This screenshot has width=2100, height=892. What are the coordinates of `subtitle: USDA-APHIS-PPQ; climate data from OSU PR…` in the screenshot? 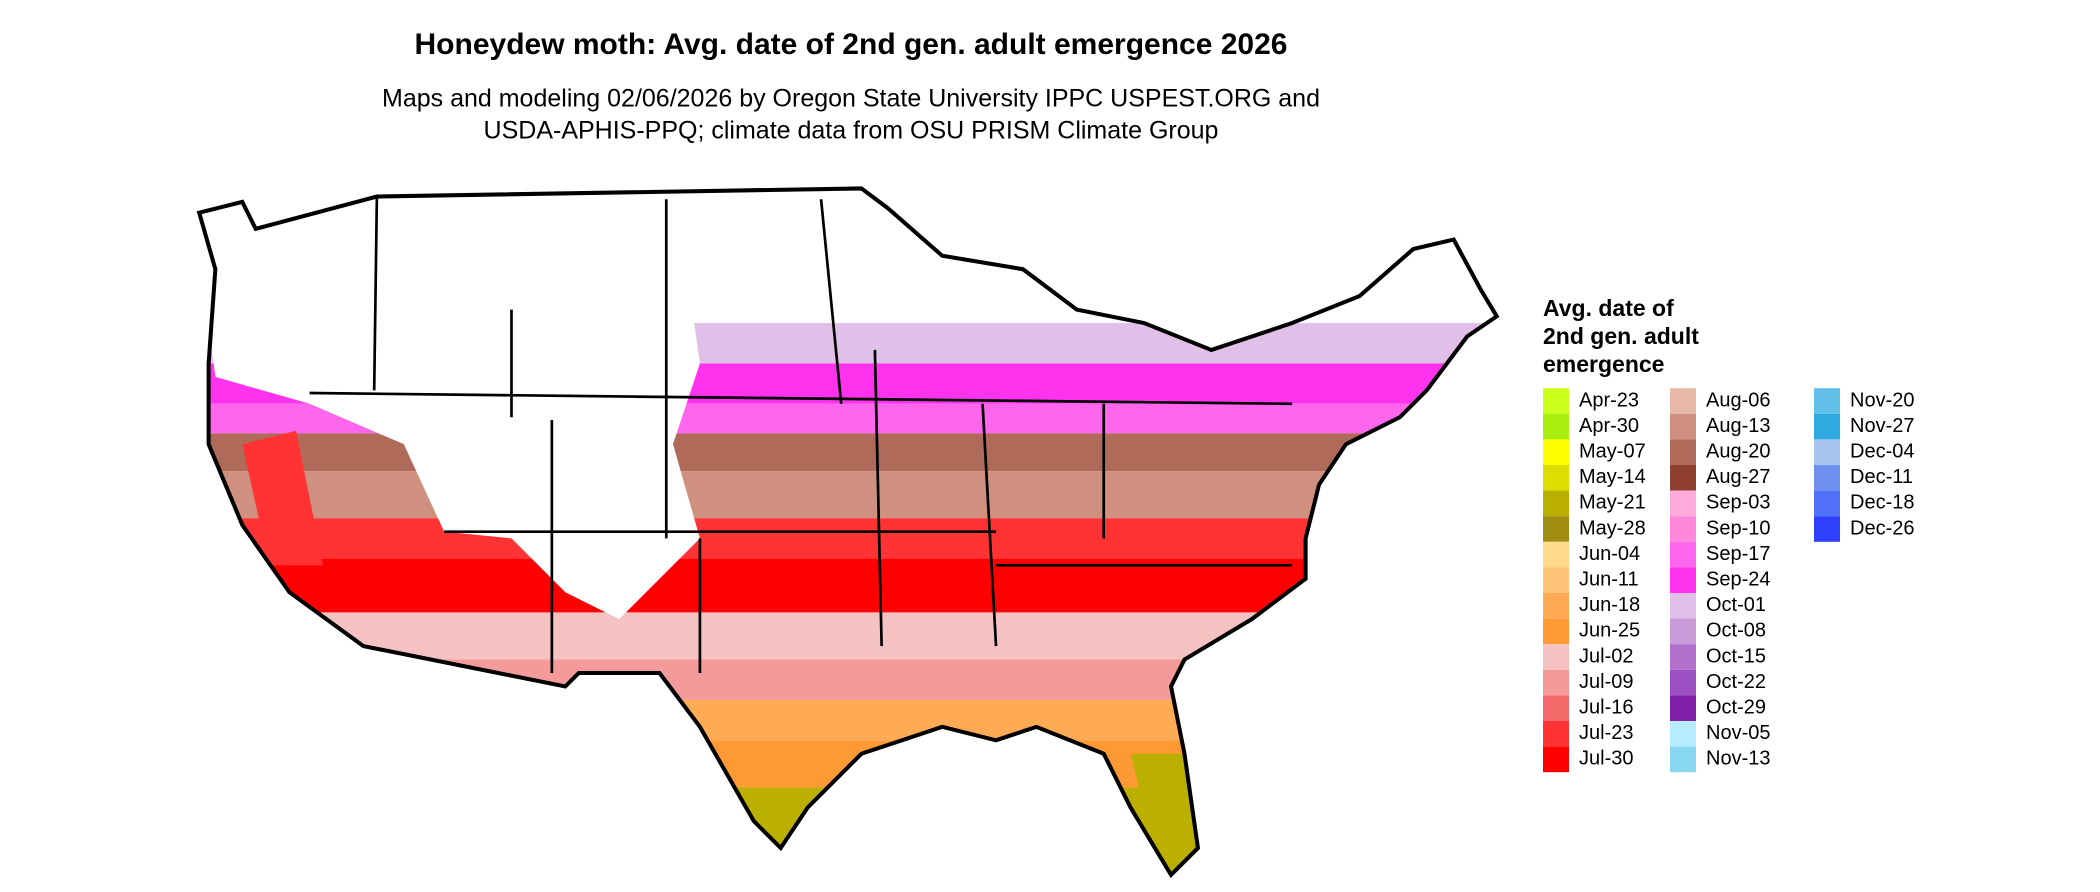 It's located at (851, 131).